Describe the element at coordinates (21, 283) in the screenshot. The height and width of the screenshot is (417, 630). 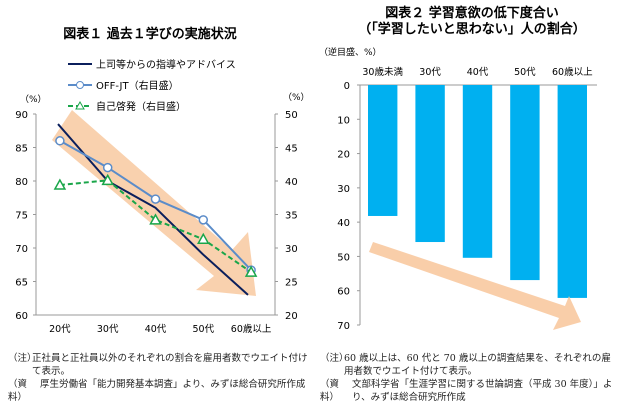
I see `left-tick-label: 65` at that location.